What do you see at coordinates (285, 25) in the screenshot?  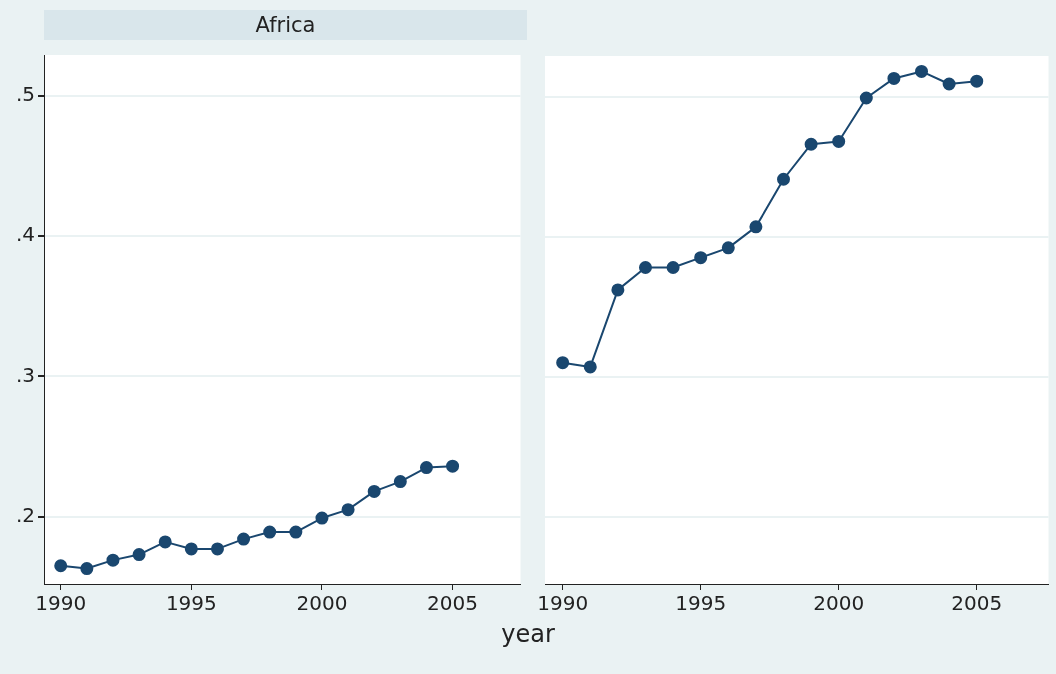 I see `chart-title: Africa` at bounding box center [285, 25].